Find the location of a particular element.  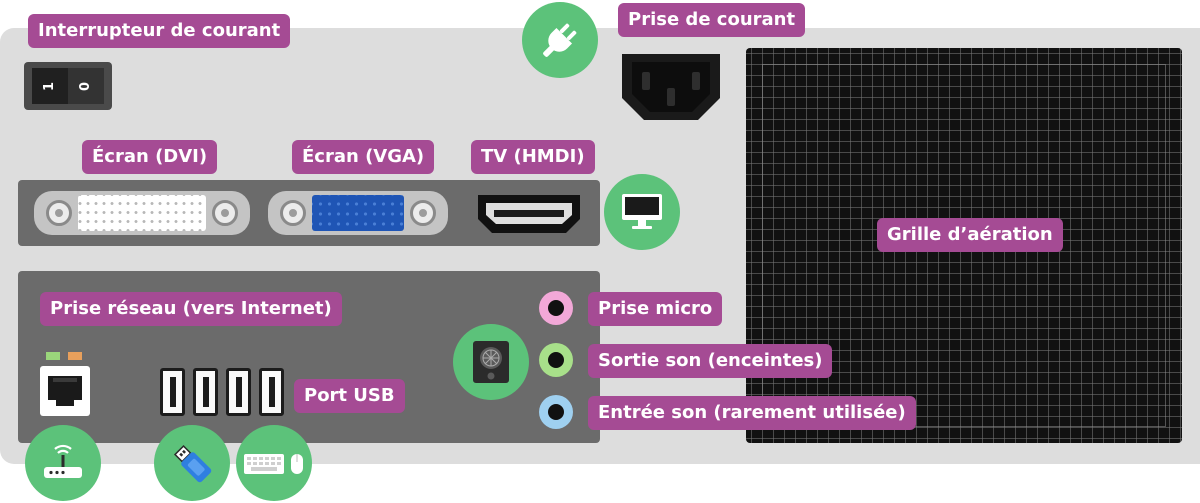

label-audio-in: Entrée son (rarement utilisée) is located at coordinates (752, 413).